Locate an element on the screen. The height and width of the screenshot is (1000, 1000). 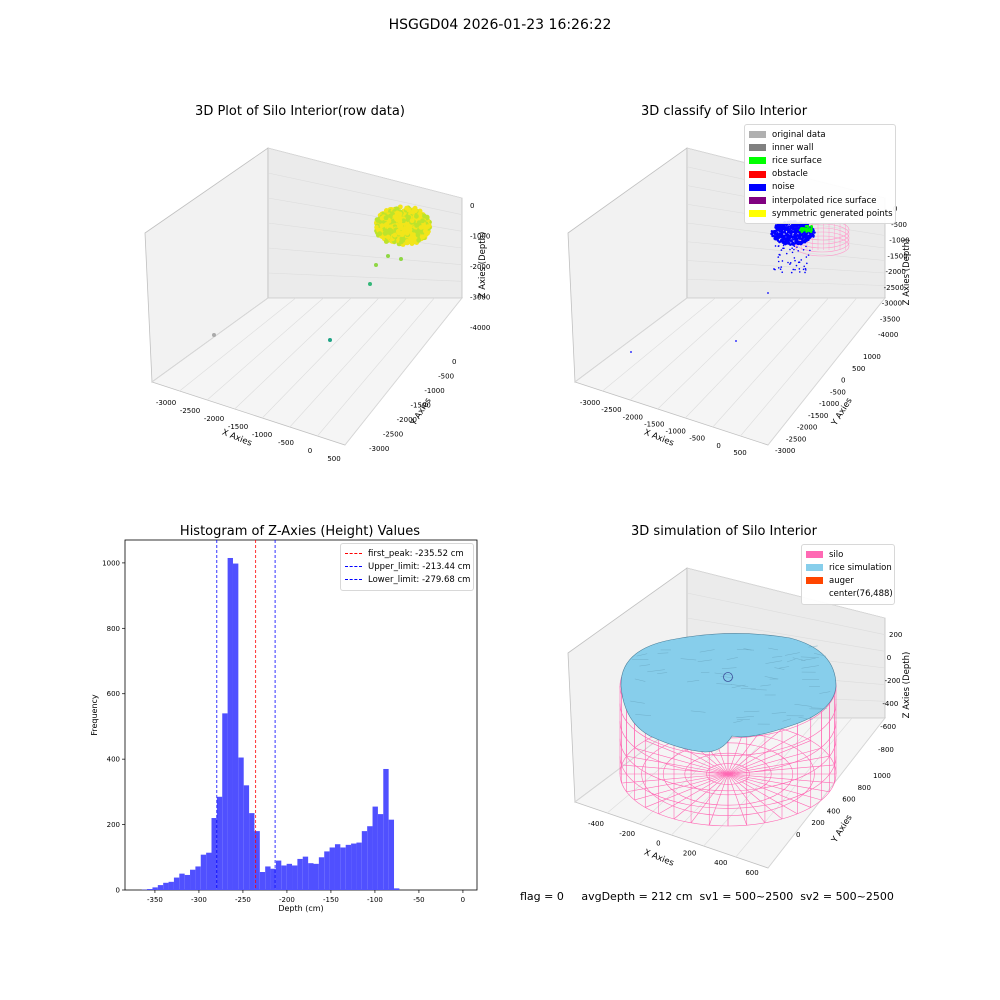
panel4-z-tick-label: -800 is located at coordinates (886, 750).